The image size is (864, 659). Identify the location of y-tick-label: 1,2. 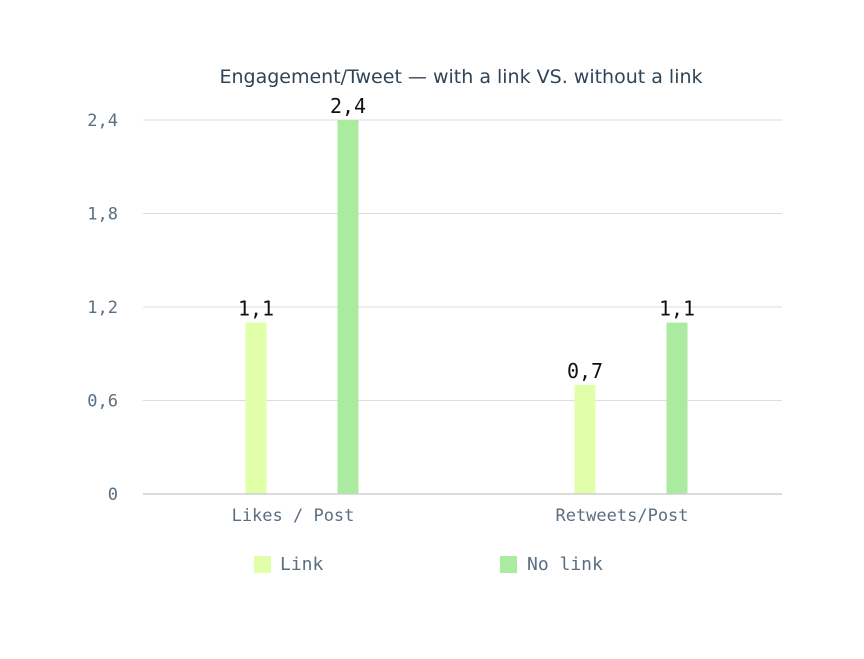
(102, 308).